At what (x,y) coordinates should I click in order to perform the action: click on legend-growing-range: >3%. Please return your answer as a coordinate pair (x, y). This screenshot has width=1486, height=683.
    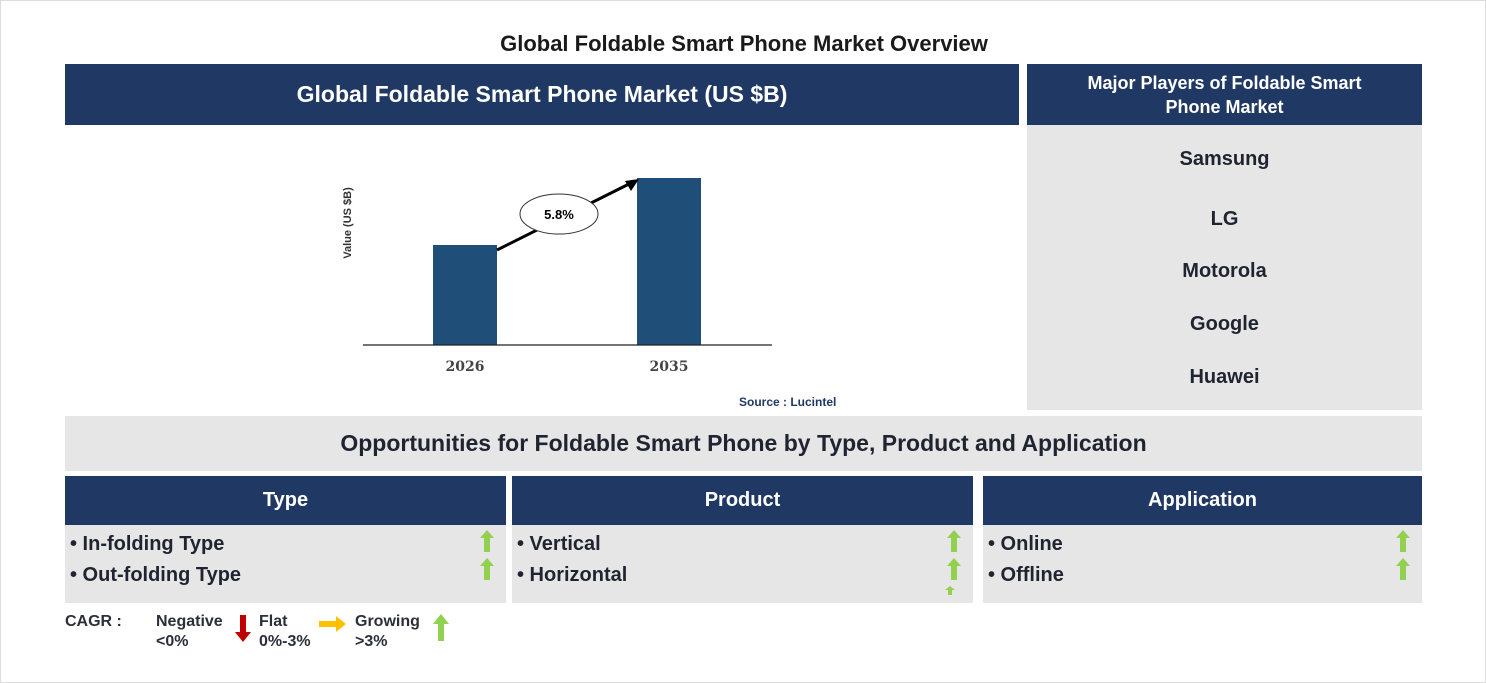
    Looking at the image, I should click on (371, 641).